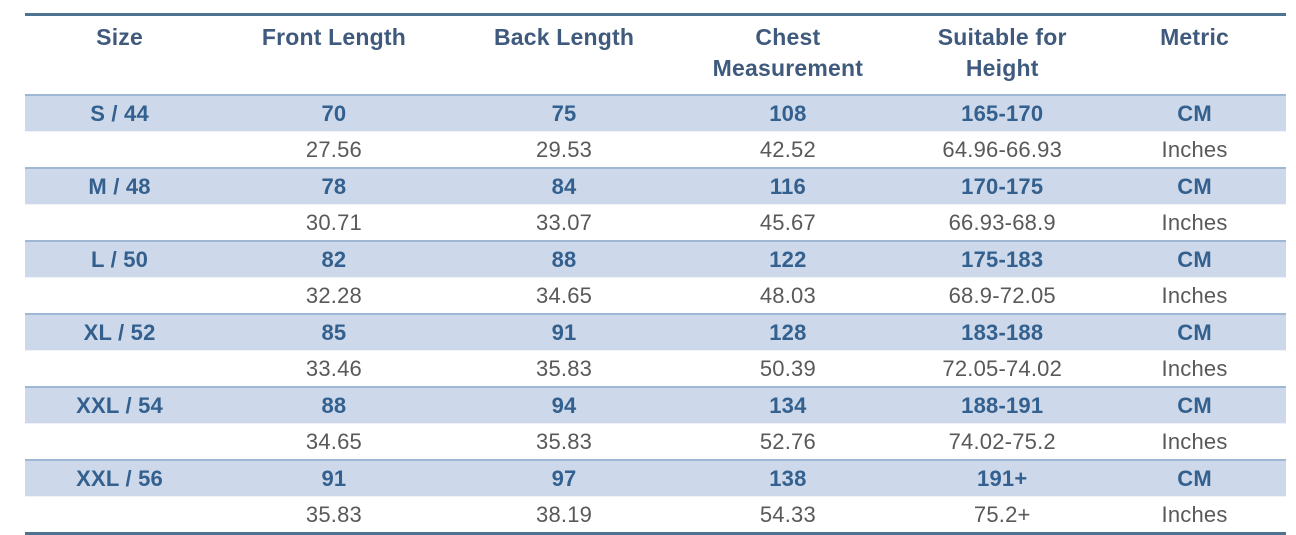 Image resolution: width=1296 pixels, height=535 pixels. What do you see at coordinates (334, 113) in the screenshot?
I see `value-cell: 70` at bounding box center [334, 113].